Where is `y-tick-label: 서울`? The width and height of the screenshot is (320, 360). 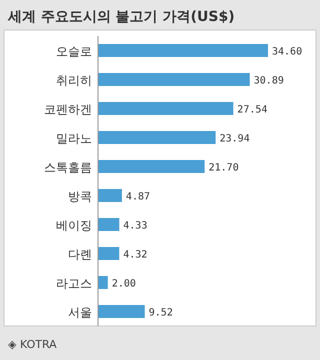
y-tick-label: 서울 is located at coordinates (80, 313).